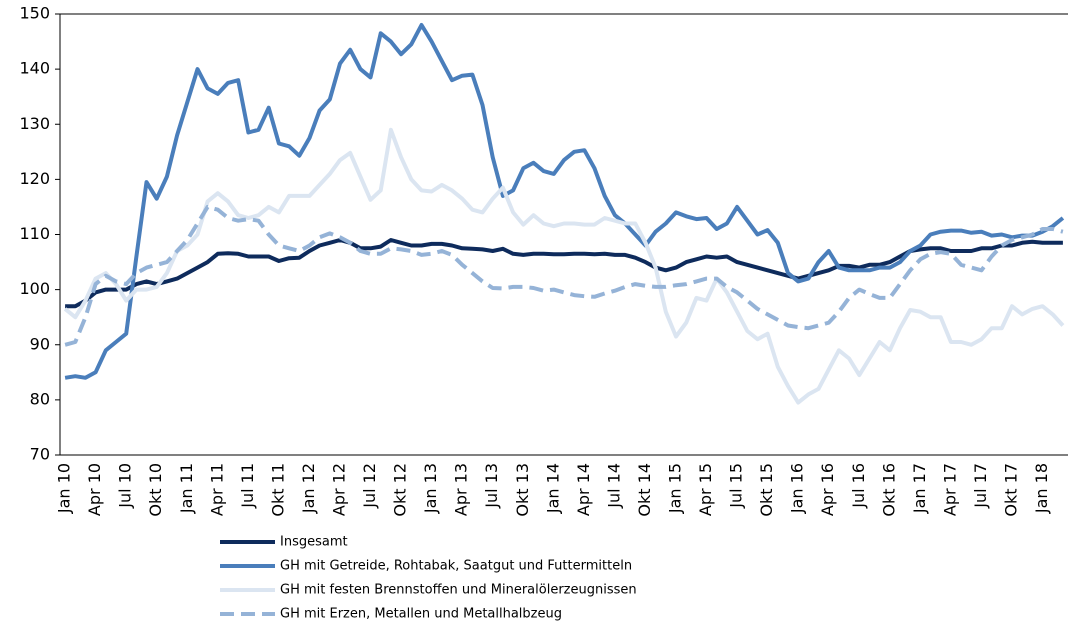 The width and height of the screenshot is (1070, 626). I want to click on y-tick-label: 100, so click(34, 288).